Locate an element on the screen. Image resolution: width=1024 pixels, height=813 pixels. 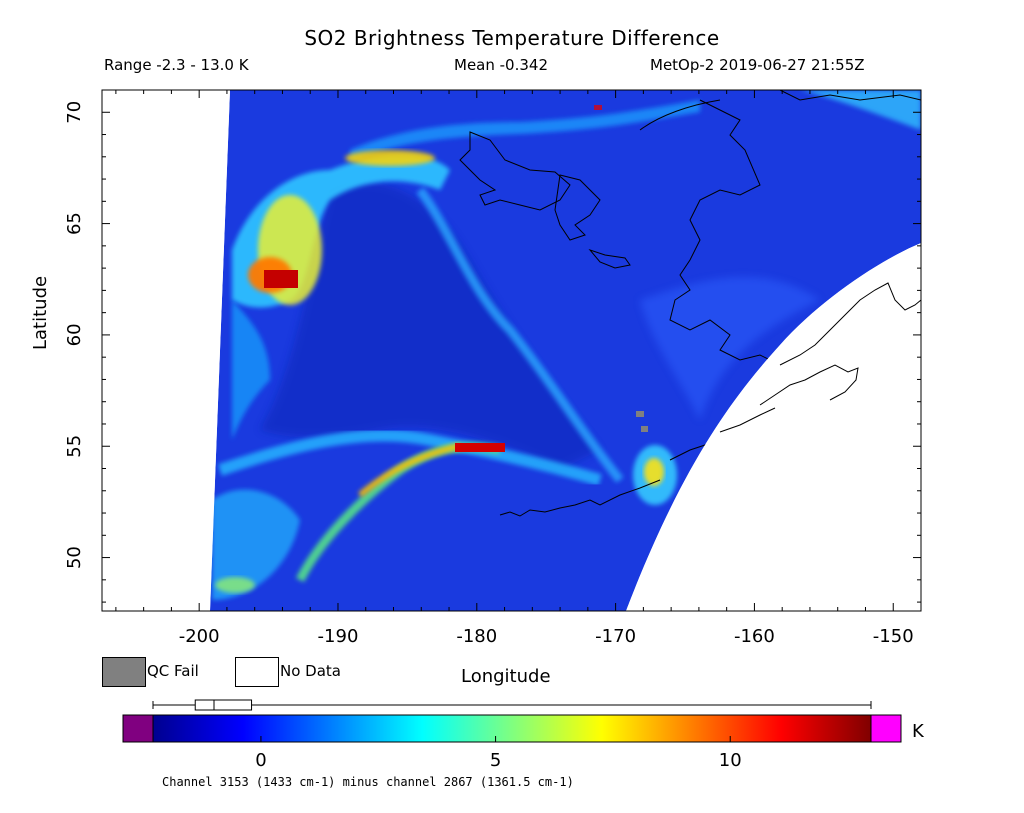
swath-shading is located at coordinates (430, 326).